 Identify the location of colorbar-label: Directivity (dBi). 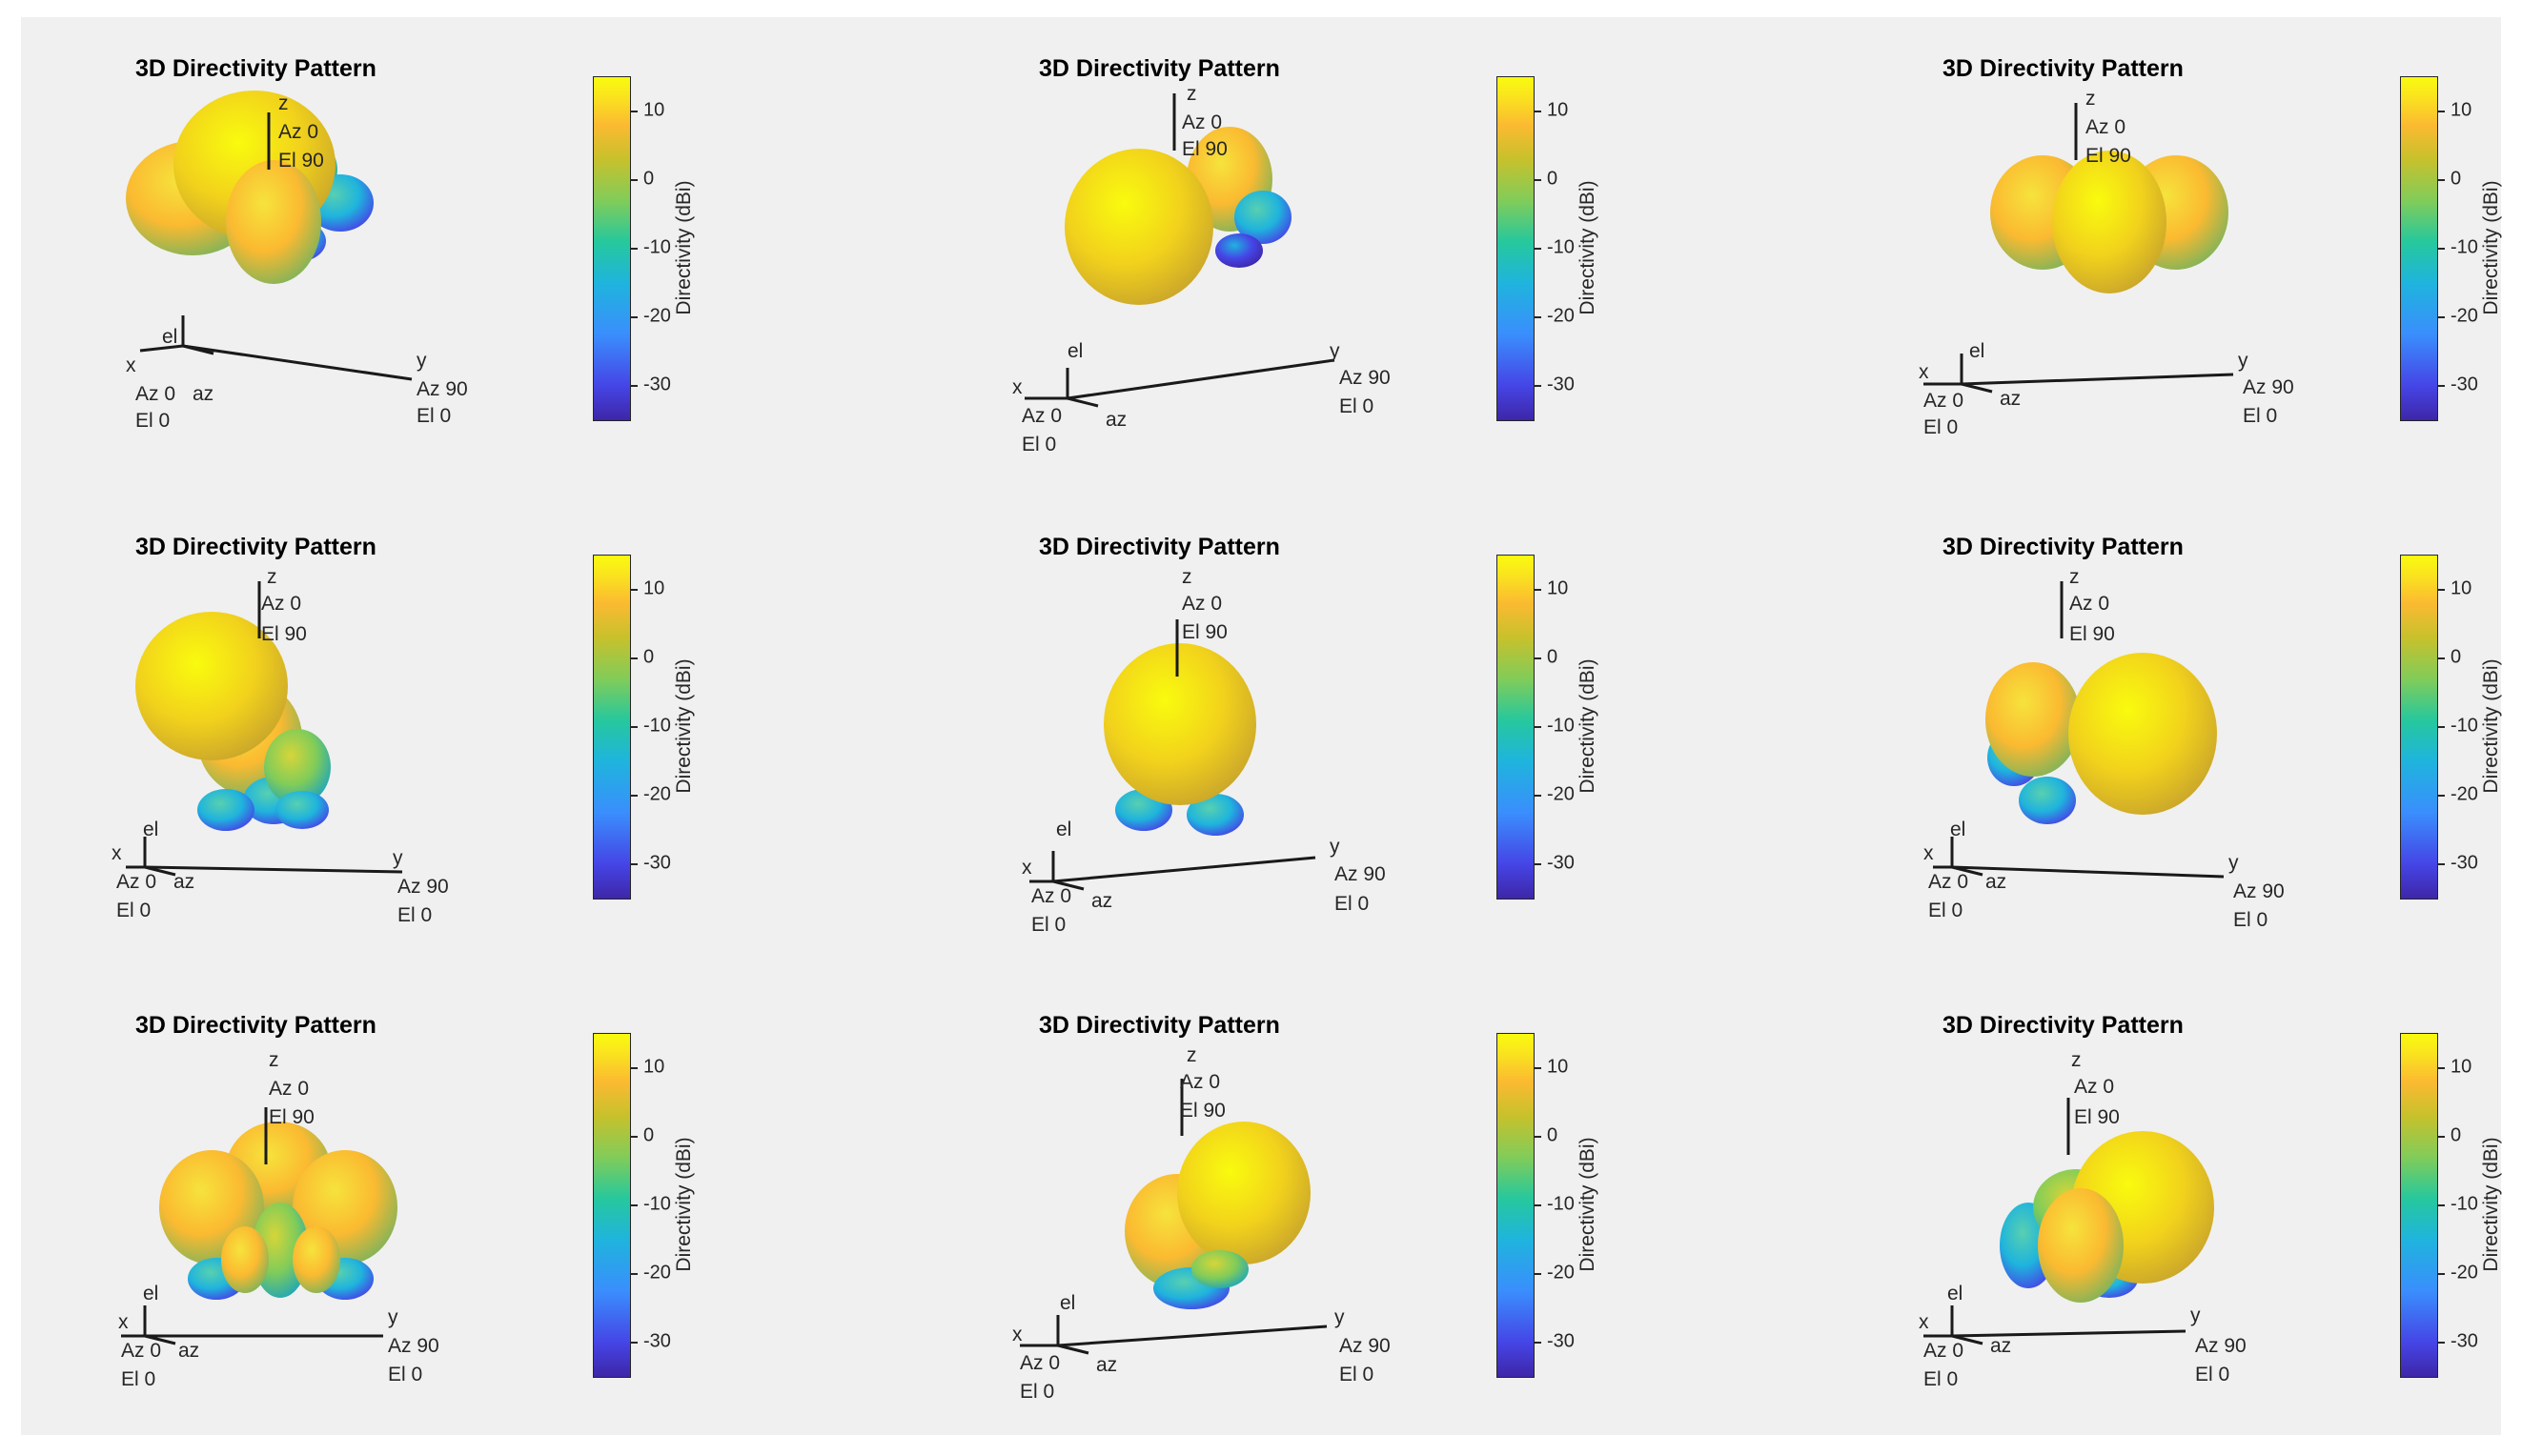
(684, 1204).